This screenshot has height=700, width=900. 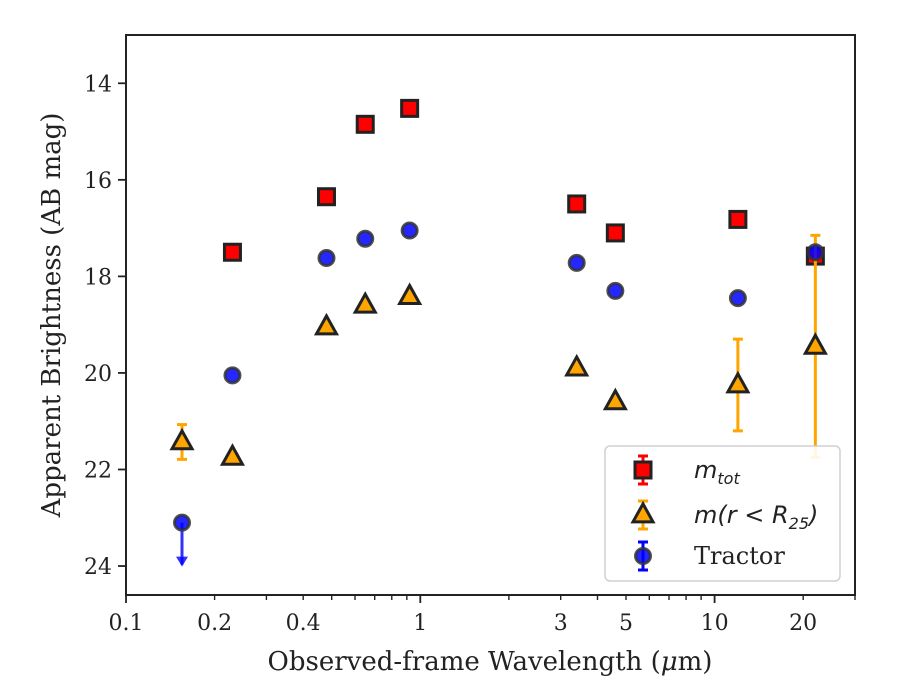 I want to click on y-tick-label: 20, so click(x=98, y=374).